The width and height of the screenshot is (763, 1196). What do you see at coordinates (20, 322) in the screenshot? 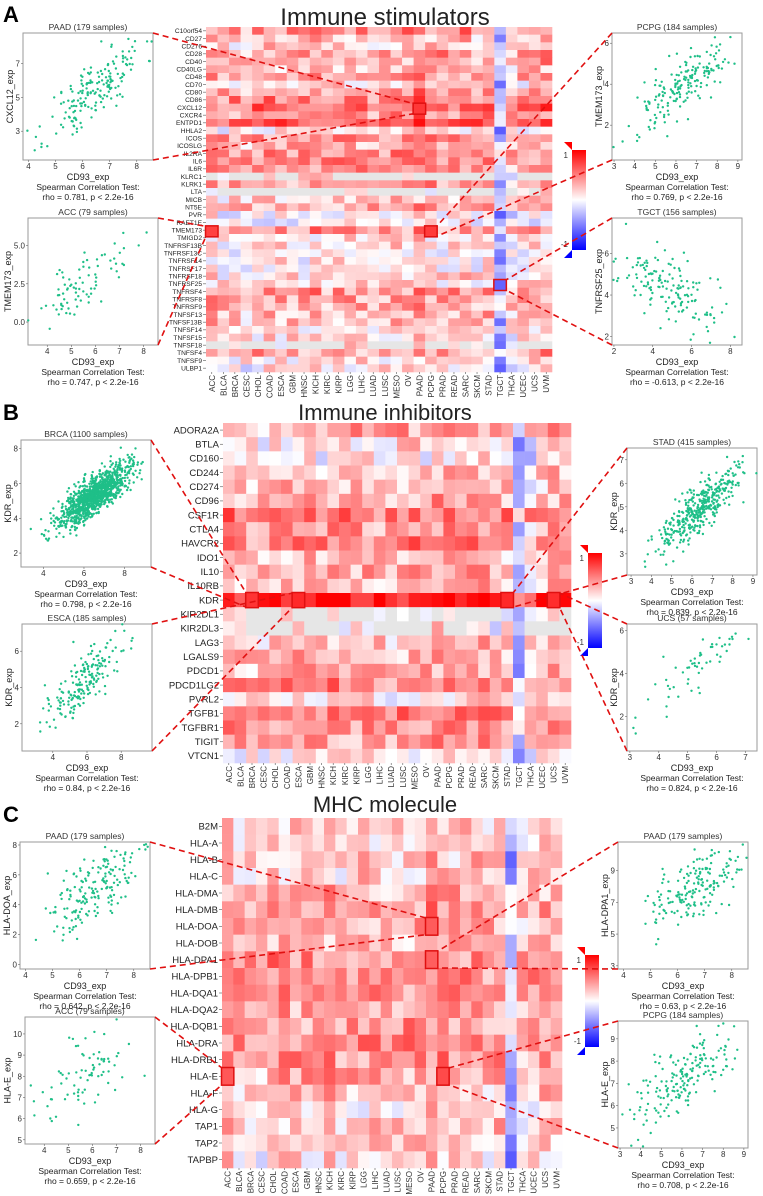
I see `y-tick-label: 0.0` at bounding box center [20, 322].